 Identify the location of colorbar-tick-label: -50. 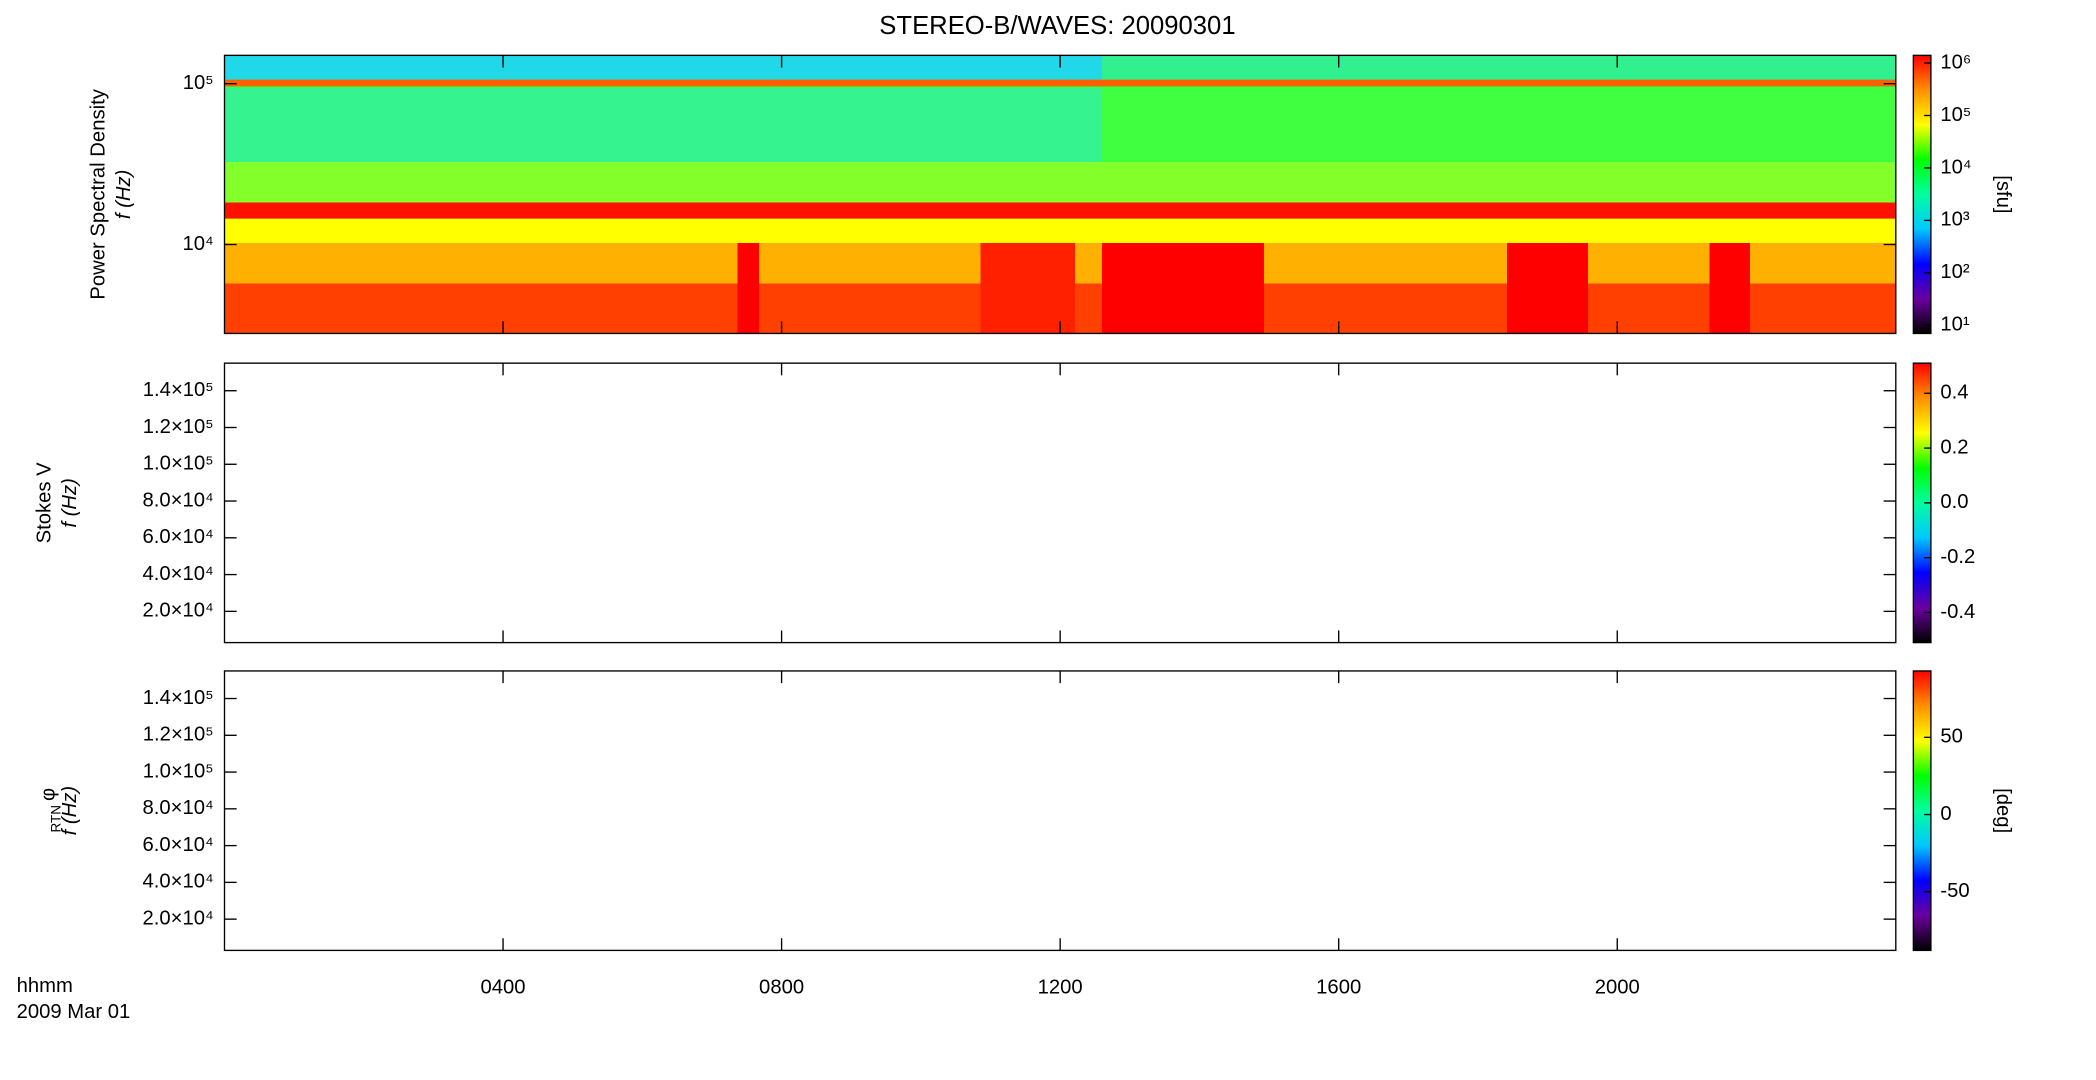
(1954, 891).